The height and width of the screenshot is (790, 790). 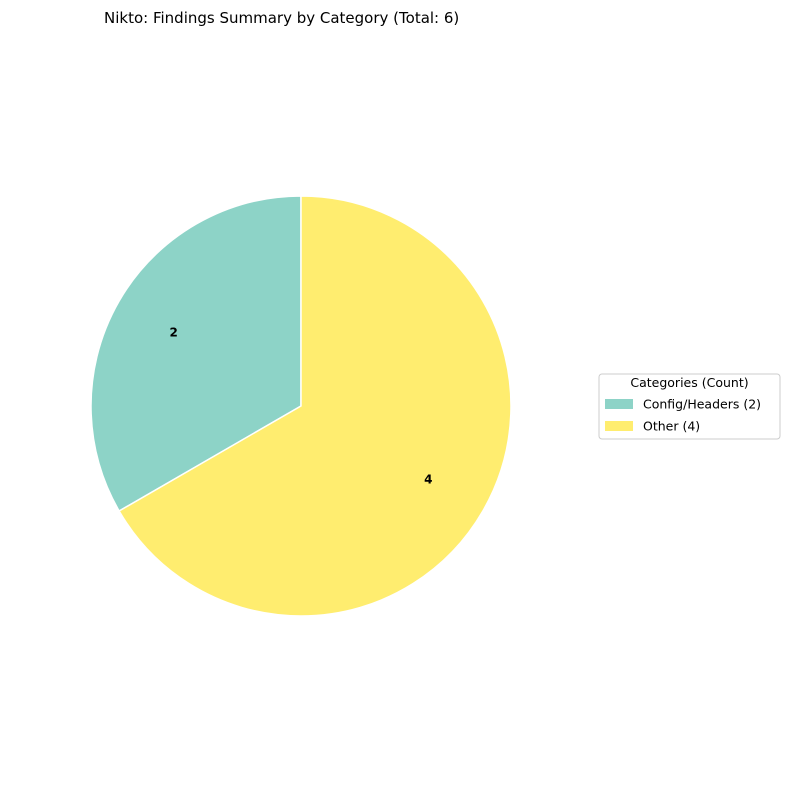 I want to click on data-label-other: 4, so click(x=428, y=480).